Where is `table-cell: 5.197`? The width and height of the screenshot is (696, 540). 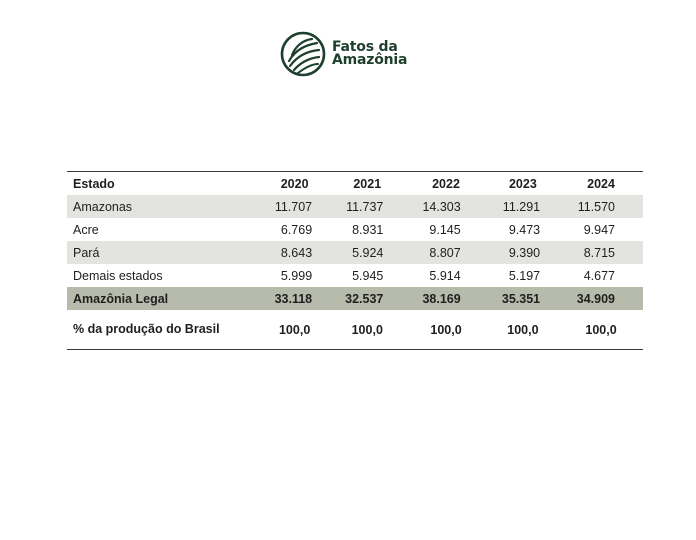 table-cell: 5.197 is located at coordinates (524, 275).